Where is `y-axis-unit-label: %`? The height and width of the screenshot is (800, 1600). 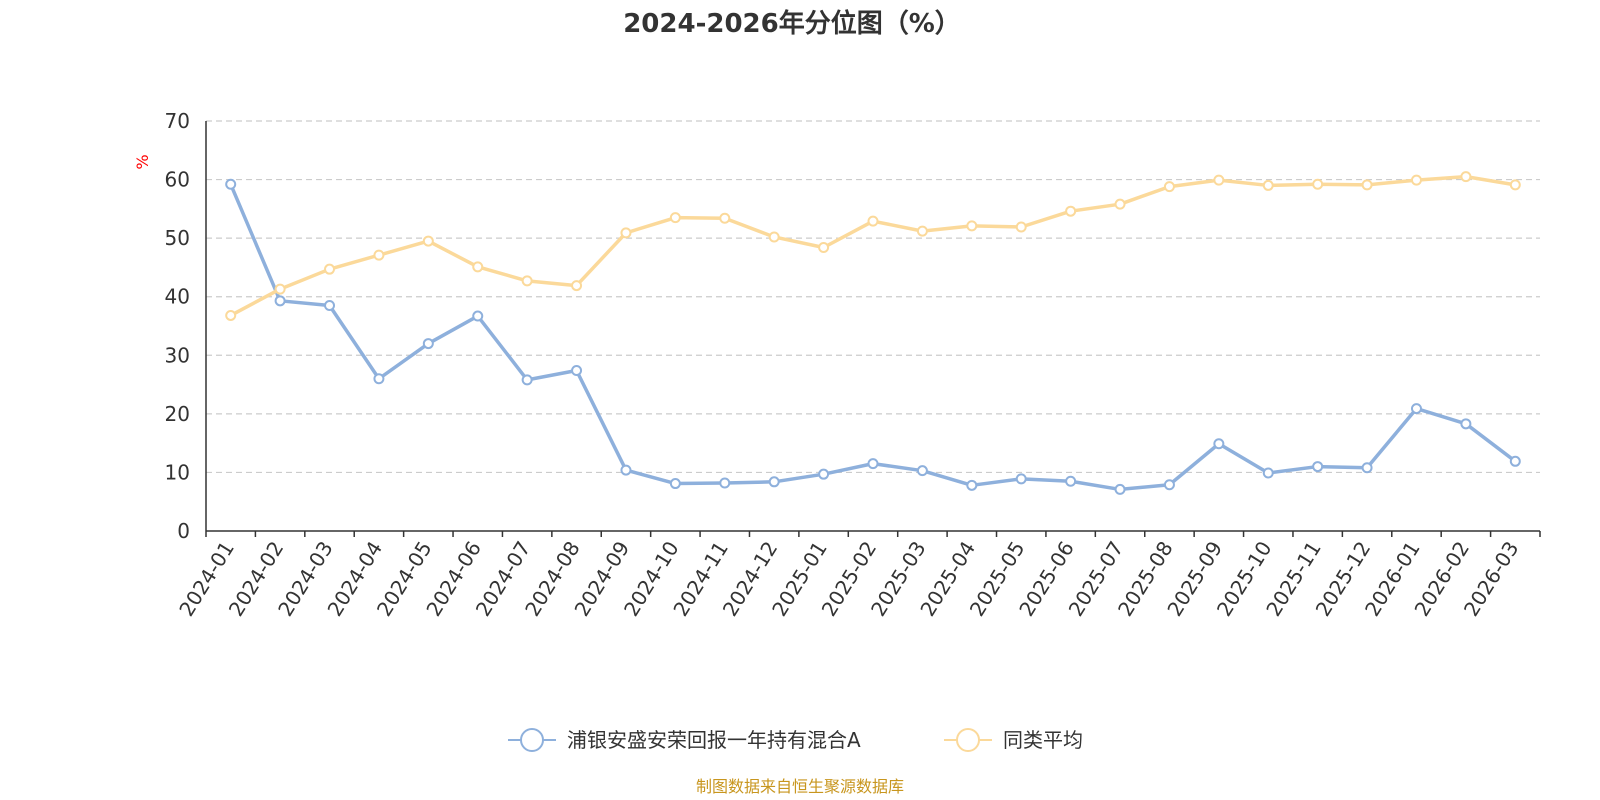 y-axis-unit-label: % is located at coordinates (142, 161).